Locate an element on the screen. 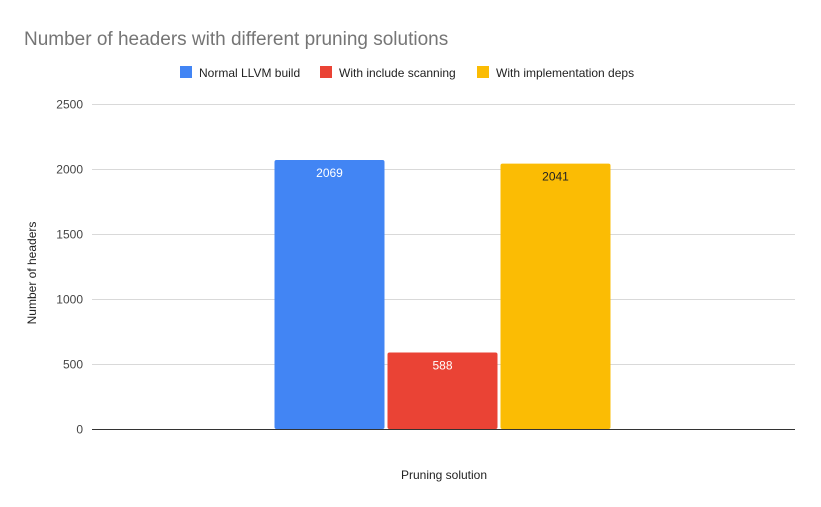 The height and width of the screenshot is (507, 821). y-axis-label: Number of headers is located at coordinates (32, 273).